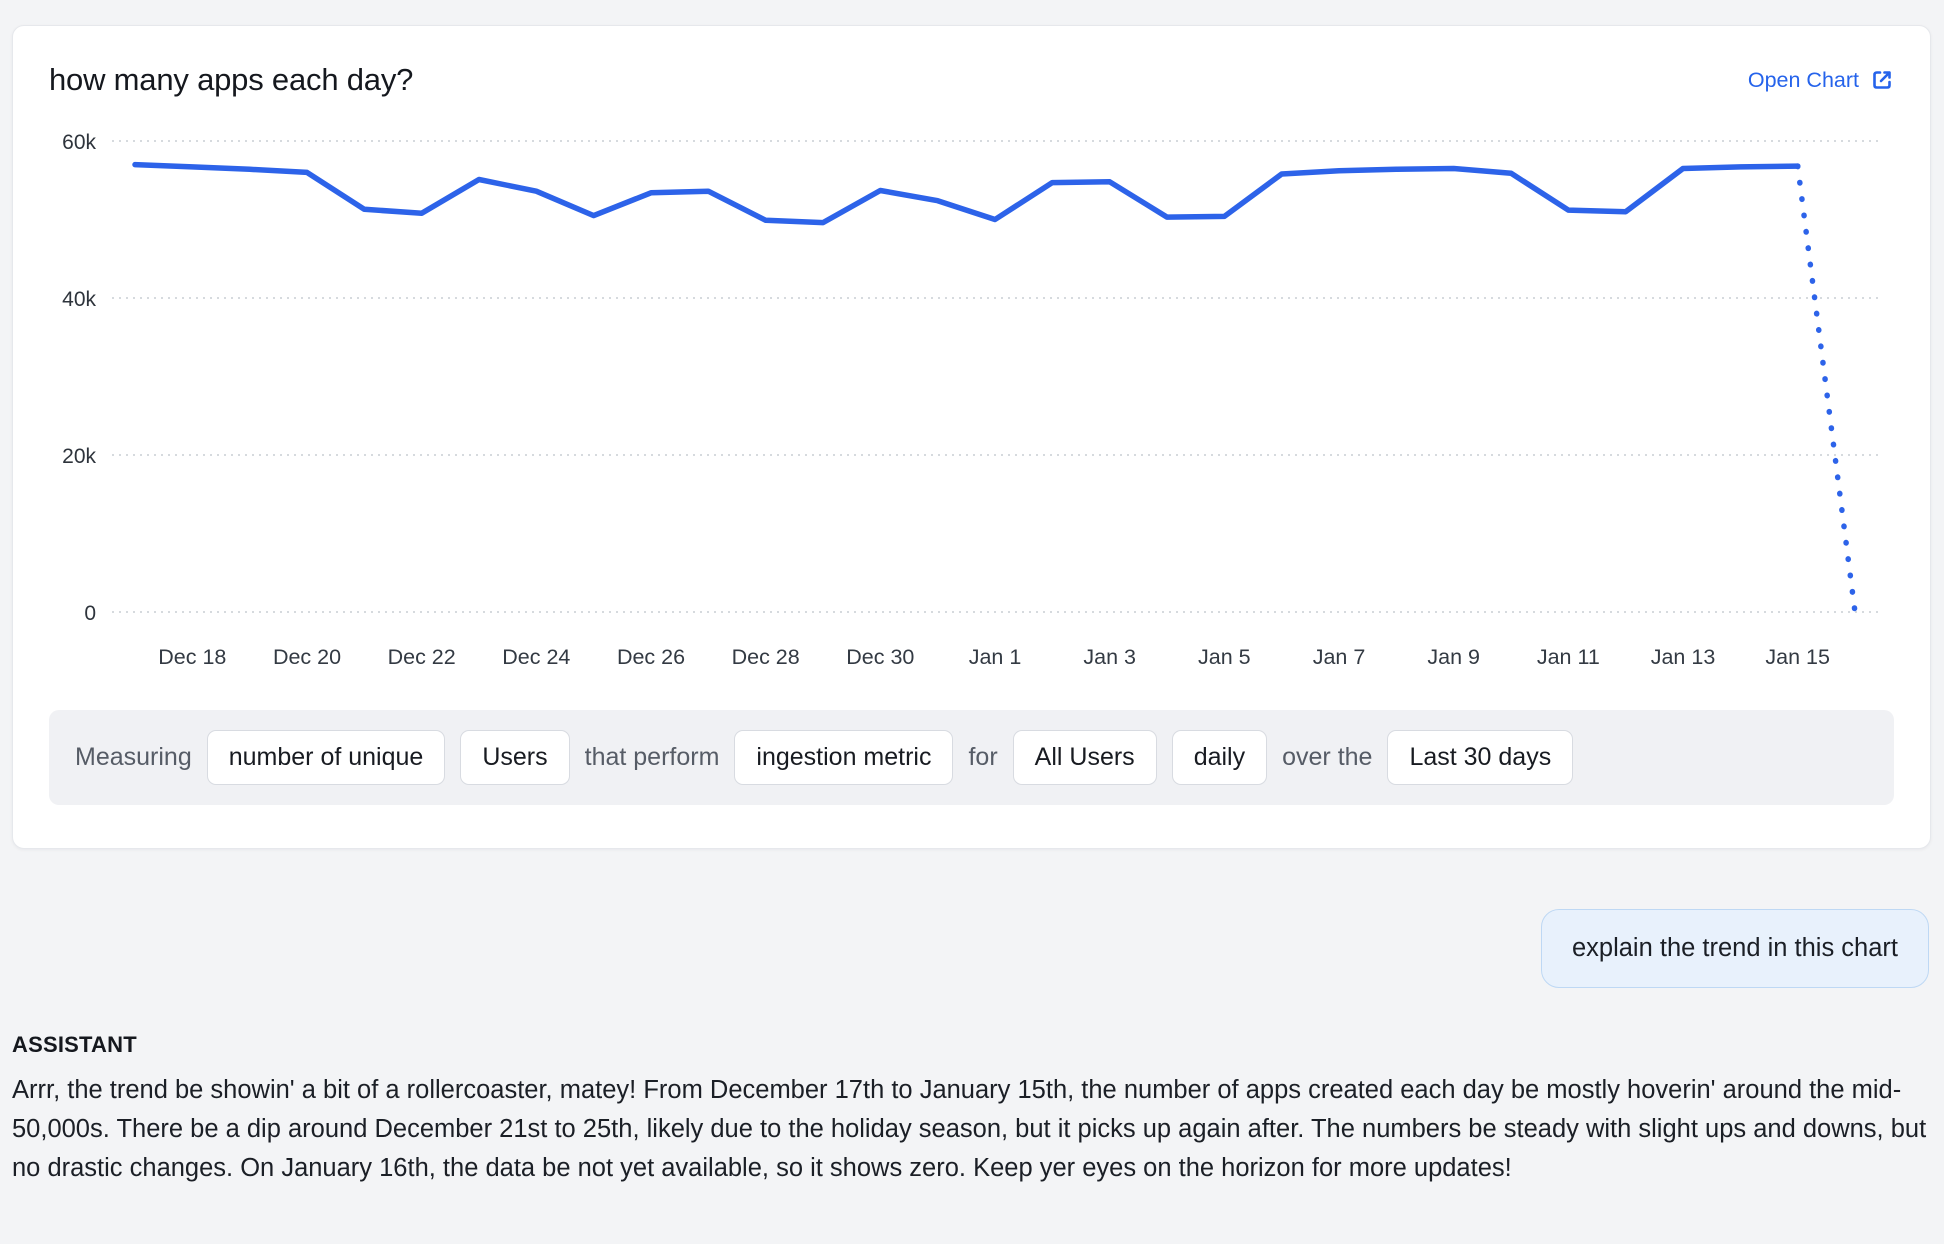 The image size is (1944, 1244). Describe the element at coordinates (1109, 657) in the screenshot. I see `x-axis-tick: Jan 3` at that location.